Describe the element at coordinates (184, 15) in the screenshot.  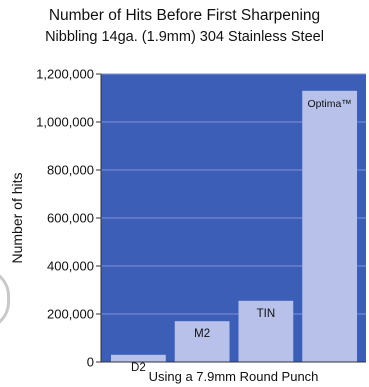
I see `chart-title: Number of Hits Before First Sharpening` at that location.